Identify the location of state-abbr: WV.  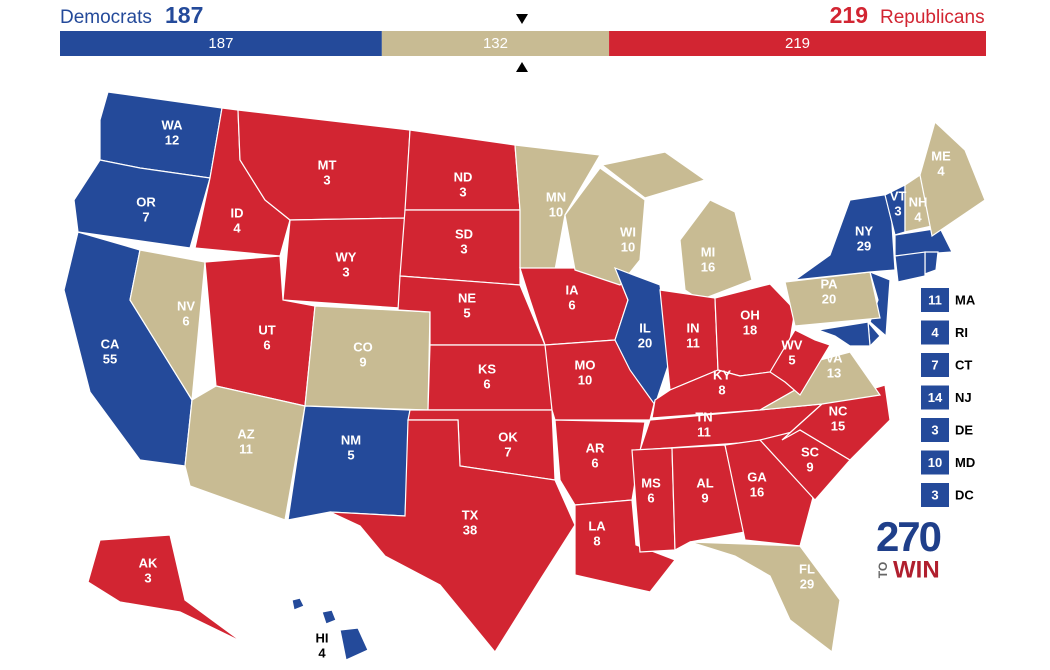
(792, 344).